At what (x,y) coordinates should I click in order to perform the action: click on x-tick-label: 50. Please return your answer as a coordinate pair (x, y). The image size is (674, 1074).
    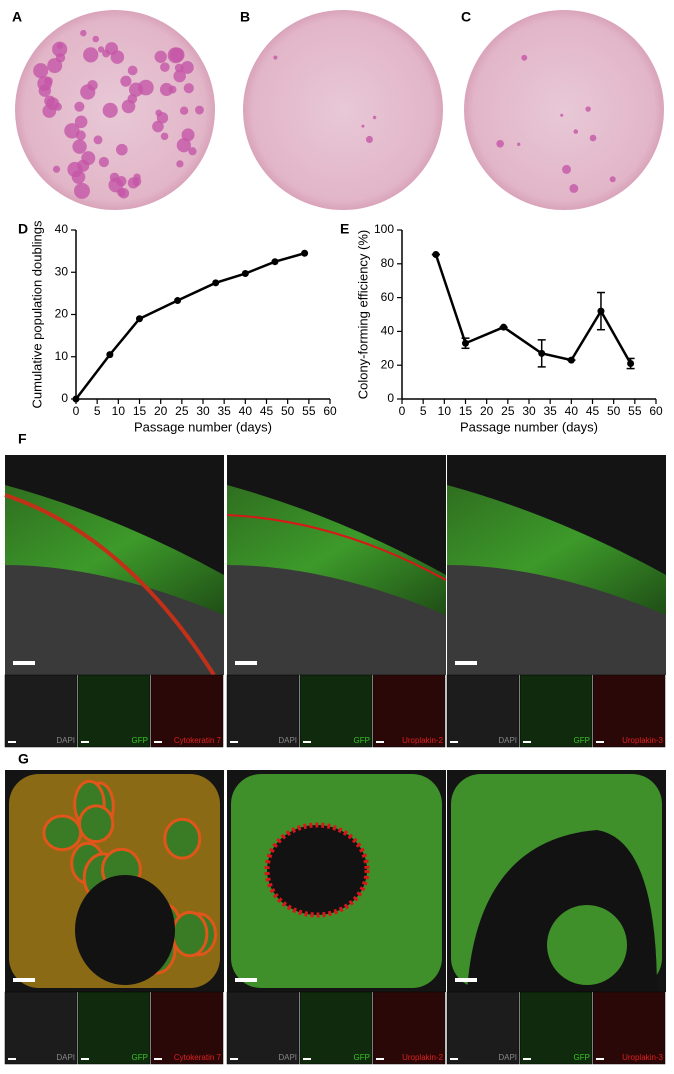
    Looking at the image, I should click on (614, 411).